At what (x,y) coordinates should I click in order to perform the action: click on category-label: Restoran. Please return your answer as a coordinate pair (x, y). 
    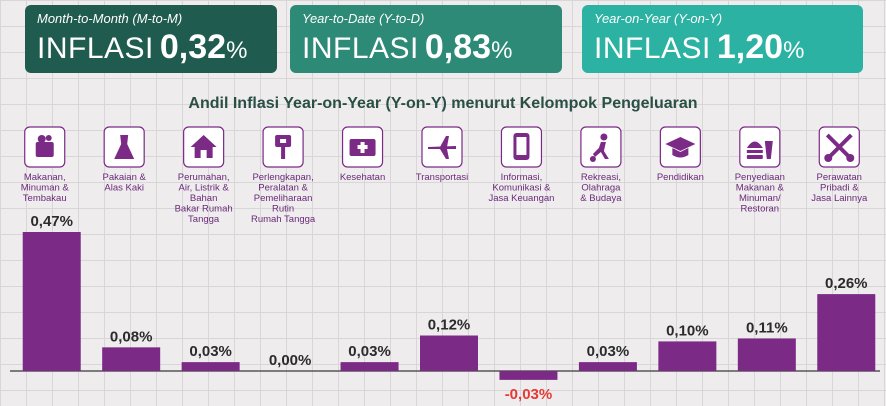
    Looking at the image, I should click on (760, 209).